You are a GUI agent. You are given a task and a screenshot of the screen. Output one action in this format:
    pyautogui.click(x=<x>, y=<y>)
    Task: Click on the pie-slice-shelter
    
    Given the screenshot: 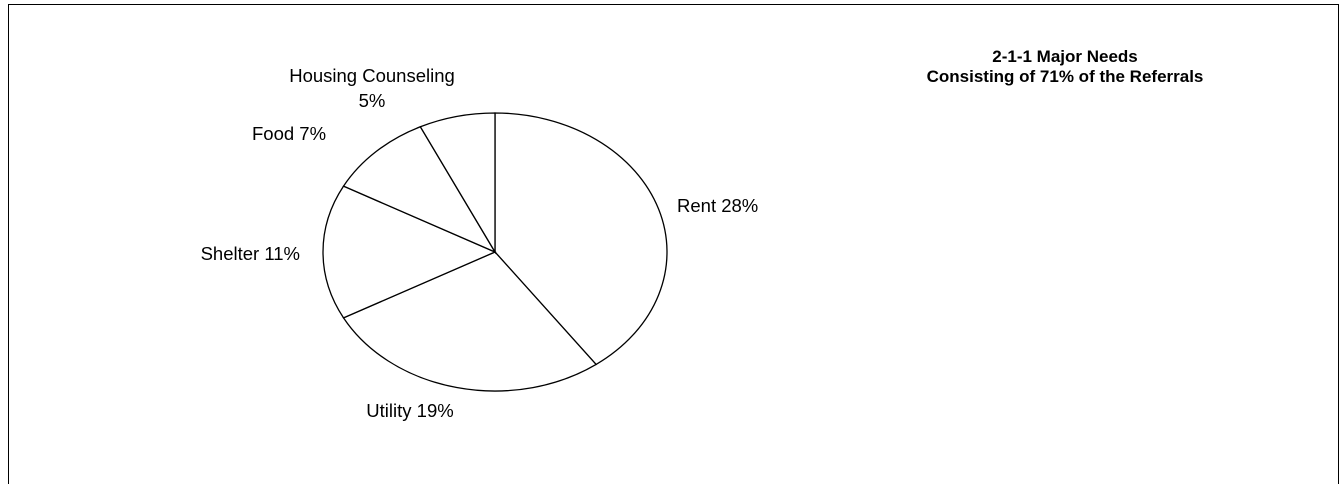 What is the action you would take?
    pyautogui.click(x=409, y=252)
    